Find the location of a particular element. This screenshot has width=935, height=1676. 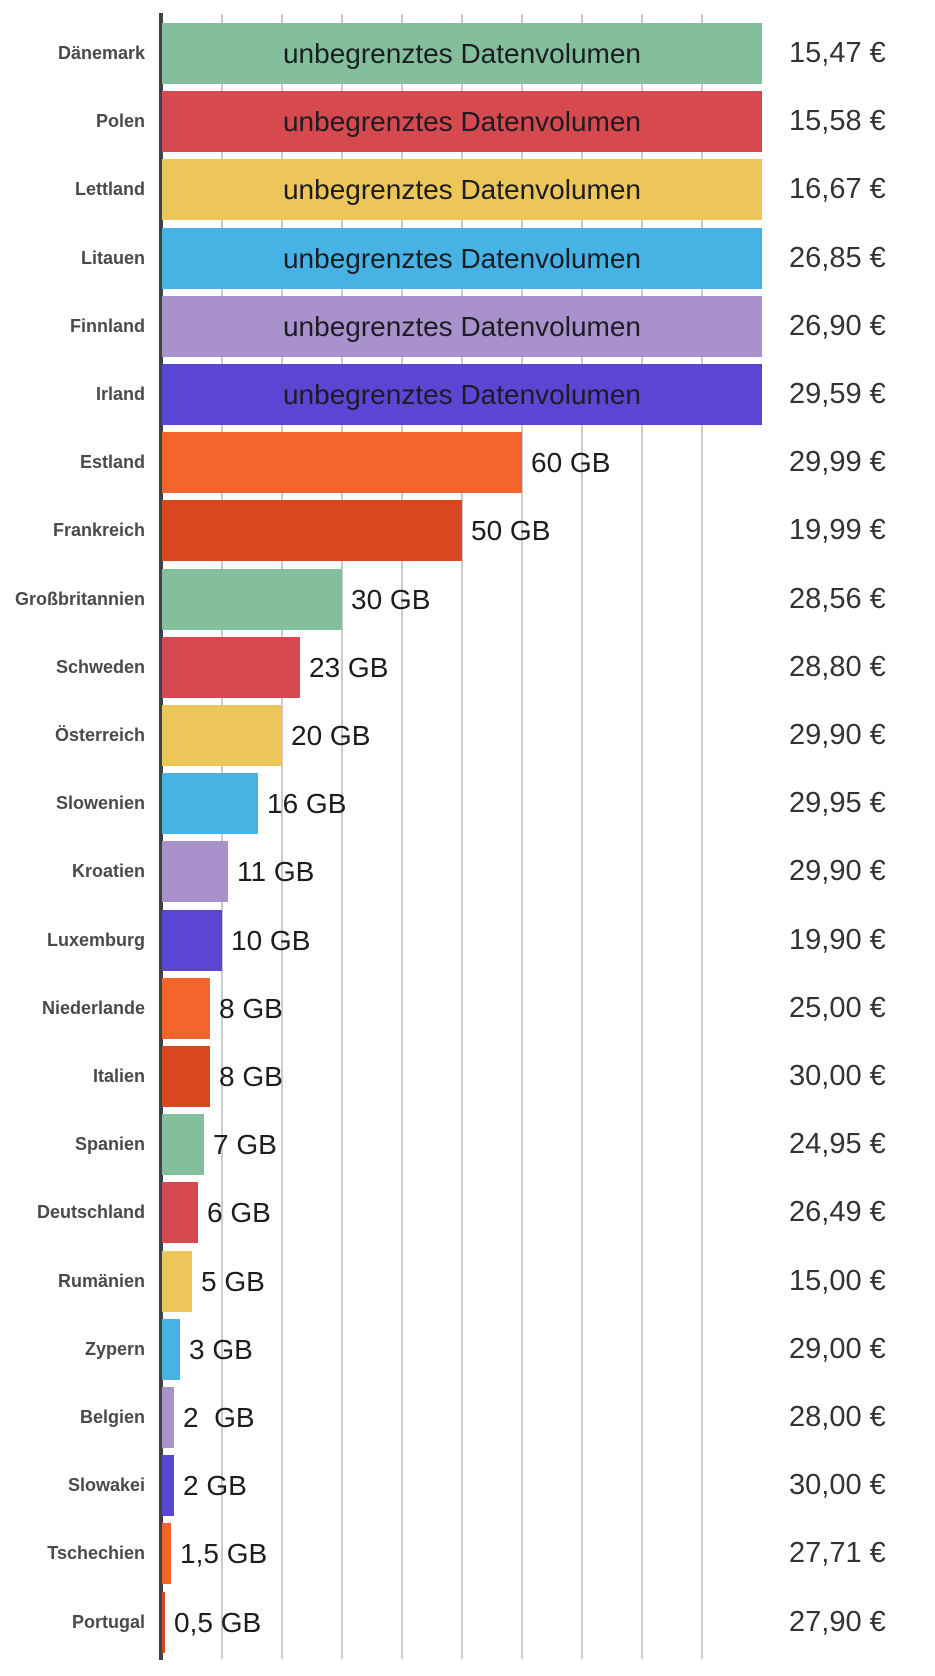

gridline-20gb is located at coordinates (282, 836).